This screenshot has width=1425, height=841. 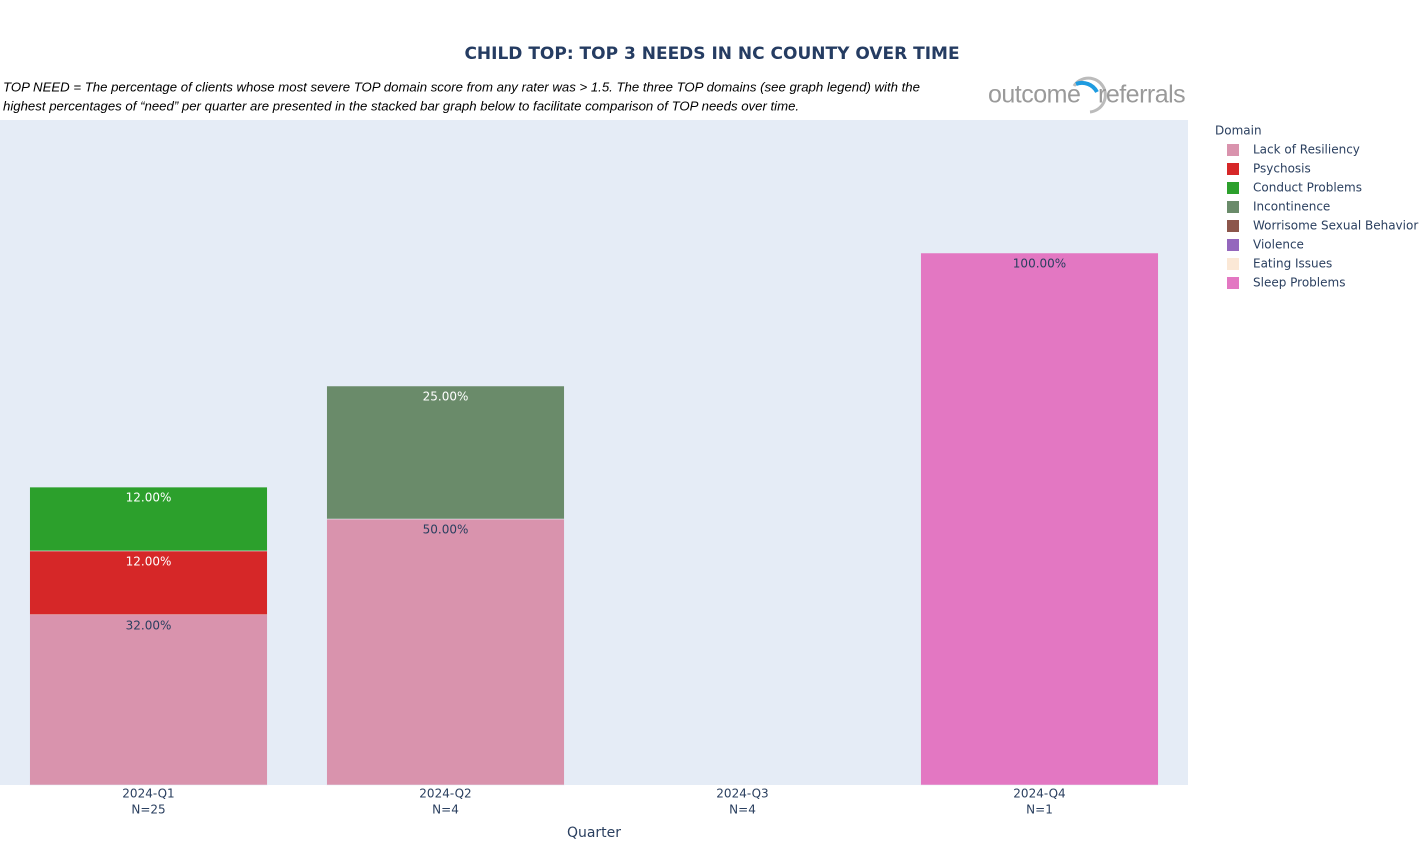 What do you see at coordinates (148, 794) in the screenshot?
I see `x-tick-label: 2024-Q1` at bounding box center [148, 794].